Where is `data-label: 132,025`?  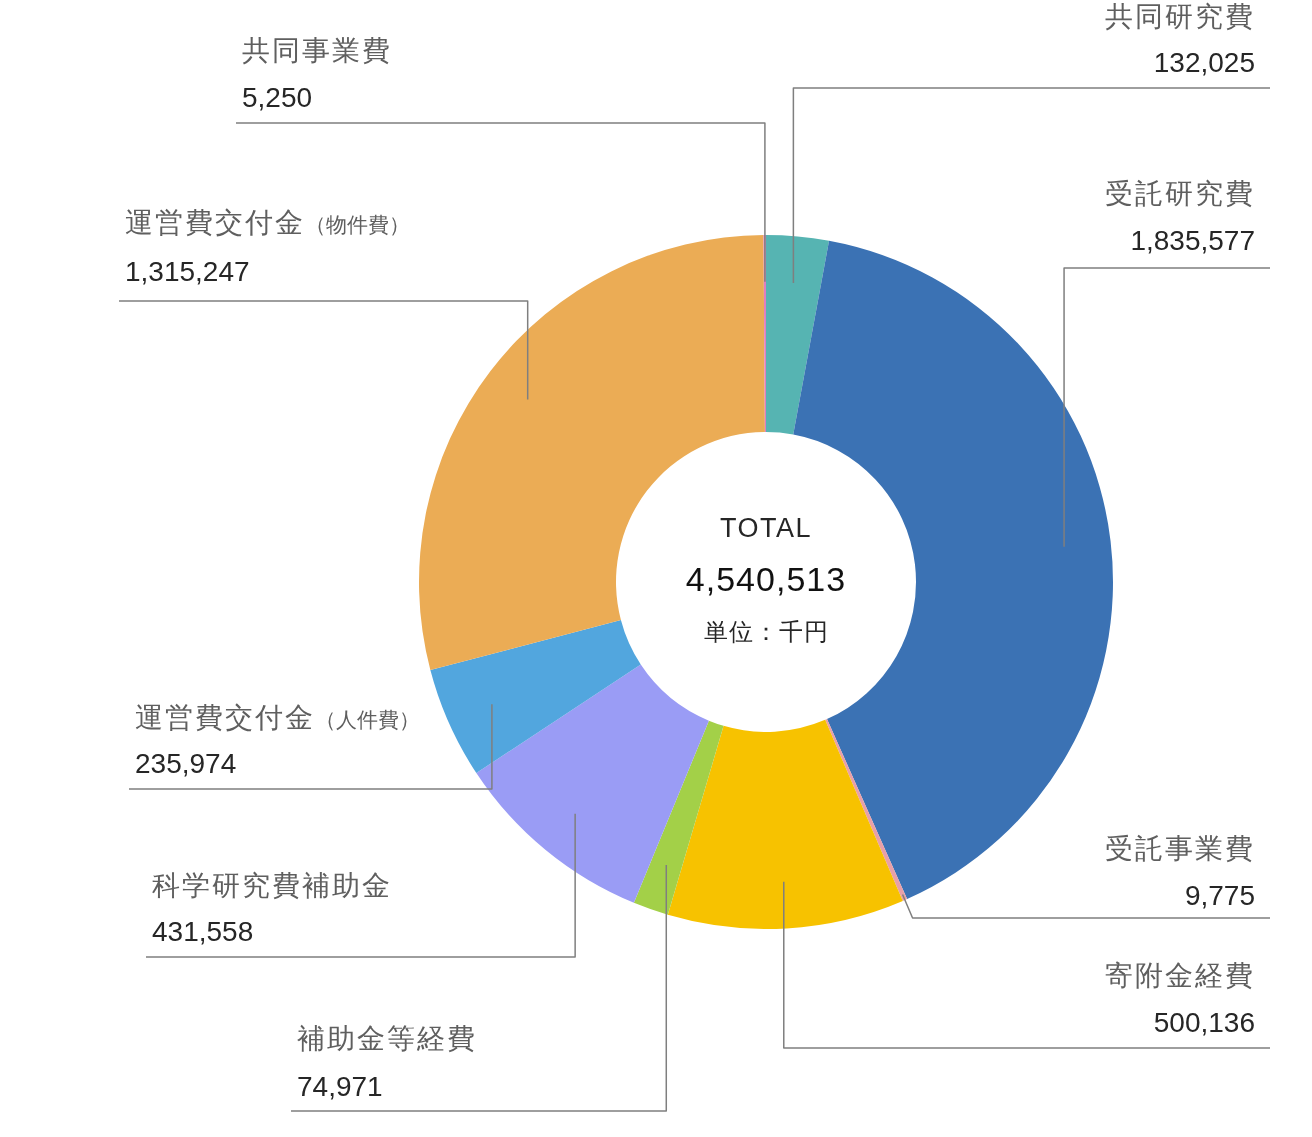 data-label: 132,025 is located at coordinates (1204, 62).